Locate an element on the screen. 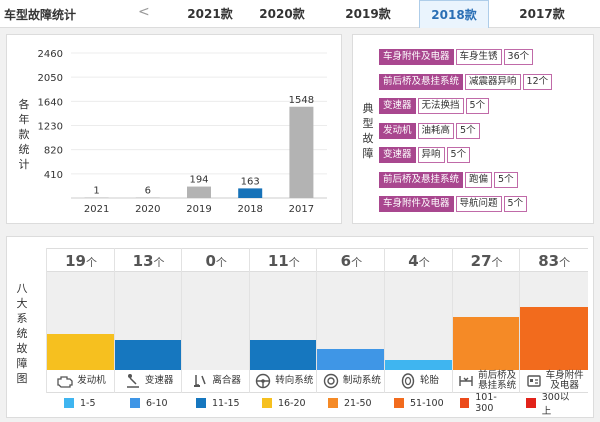  system-label: 制动系统 is located at coordinates (361, 380).